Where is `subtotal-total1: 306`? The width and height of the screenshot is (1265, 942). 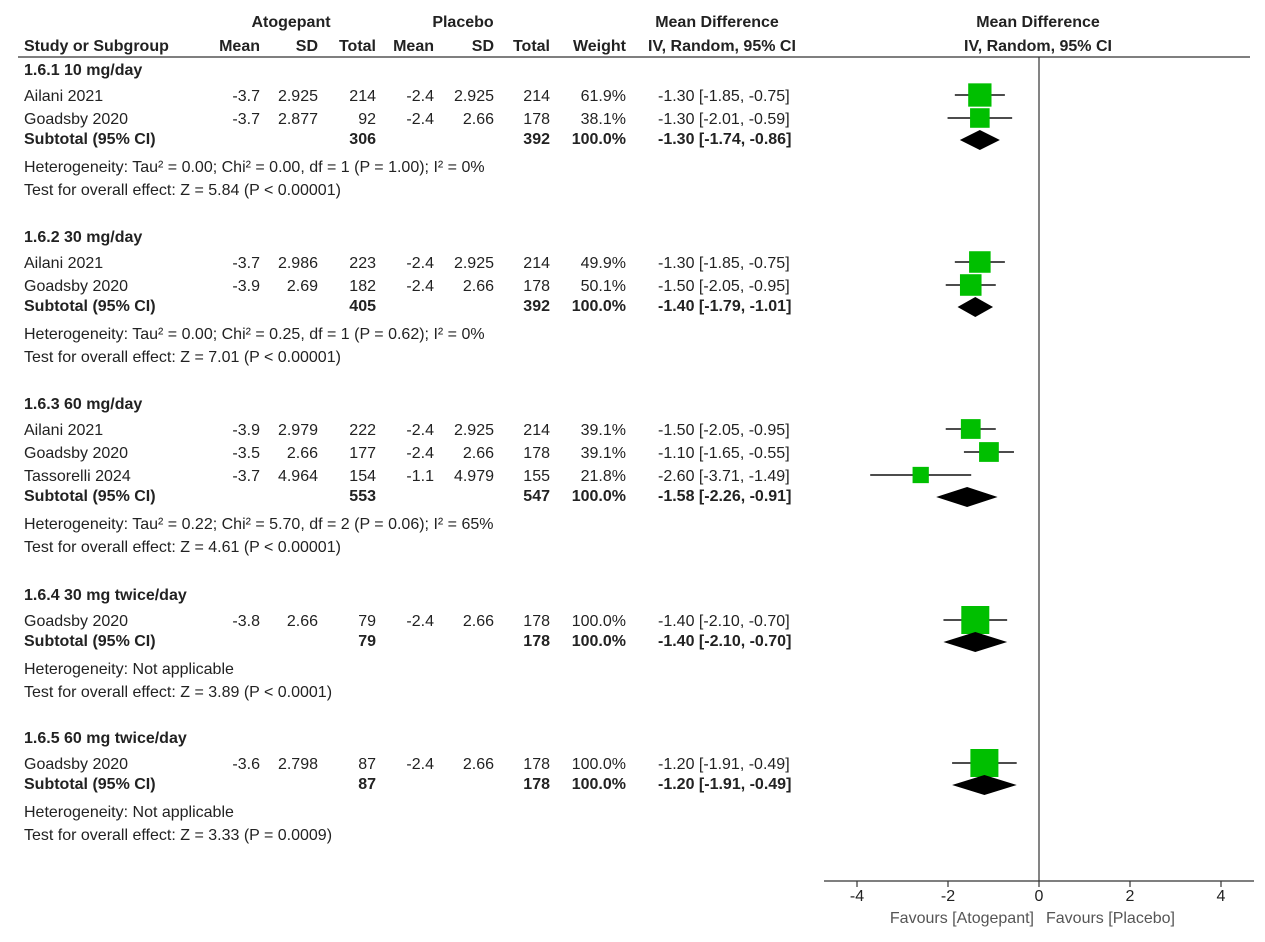
subtotal-total1: 306 is located at coordinates (362, 139).